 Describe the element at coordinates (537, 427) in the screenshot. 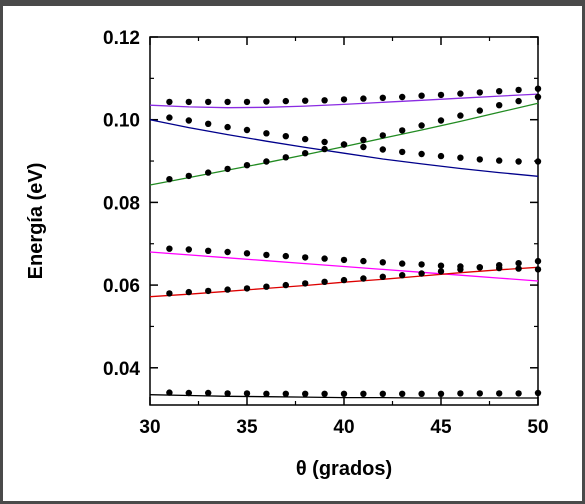

I see `x-tick-label: 50` at that location.